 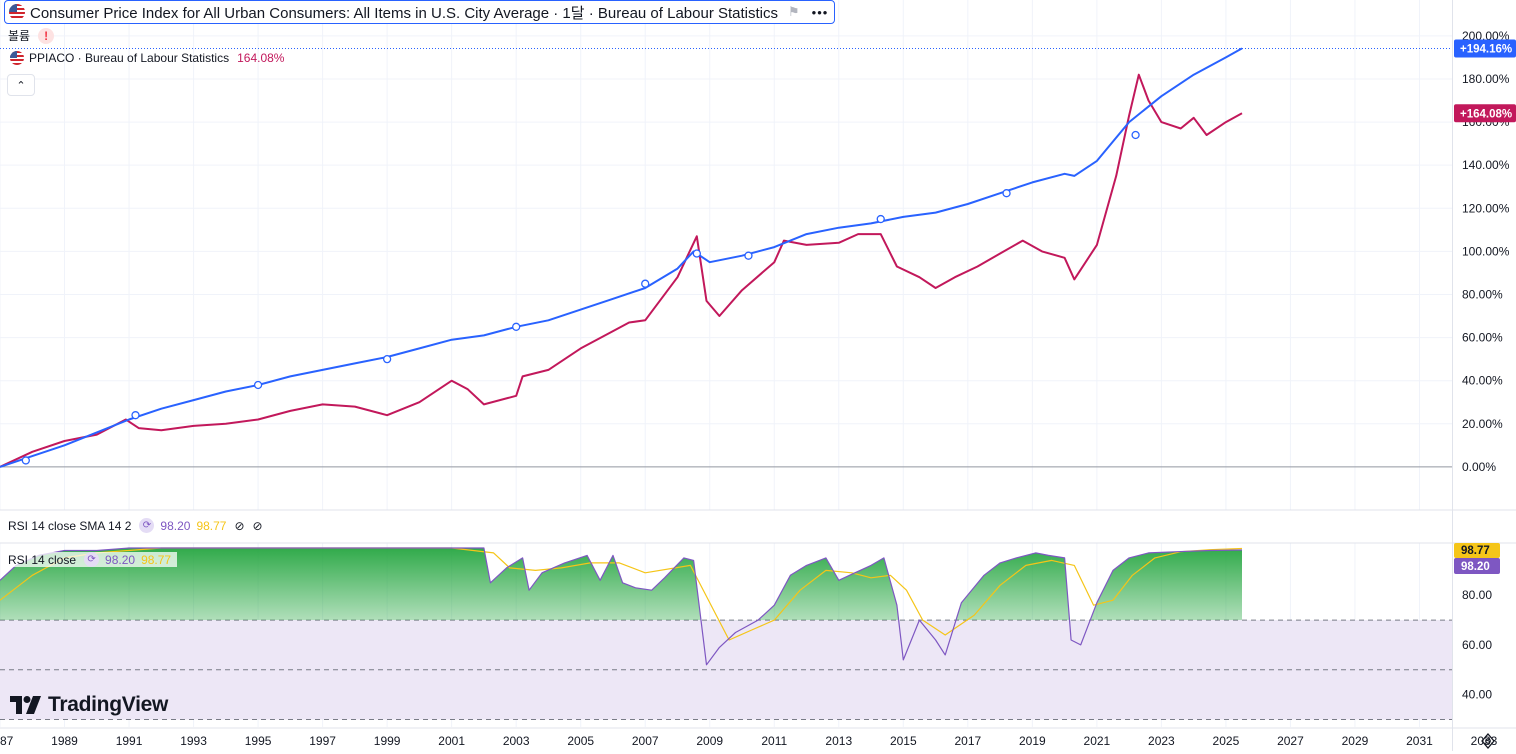 I want to click on time-axis-label: 2017, so click(x=967, y=741).